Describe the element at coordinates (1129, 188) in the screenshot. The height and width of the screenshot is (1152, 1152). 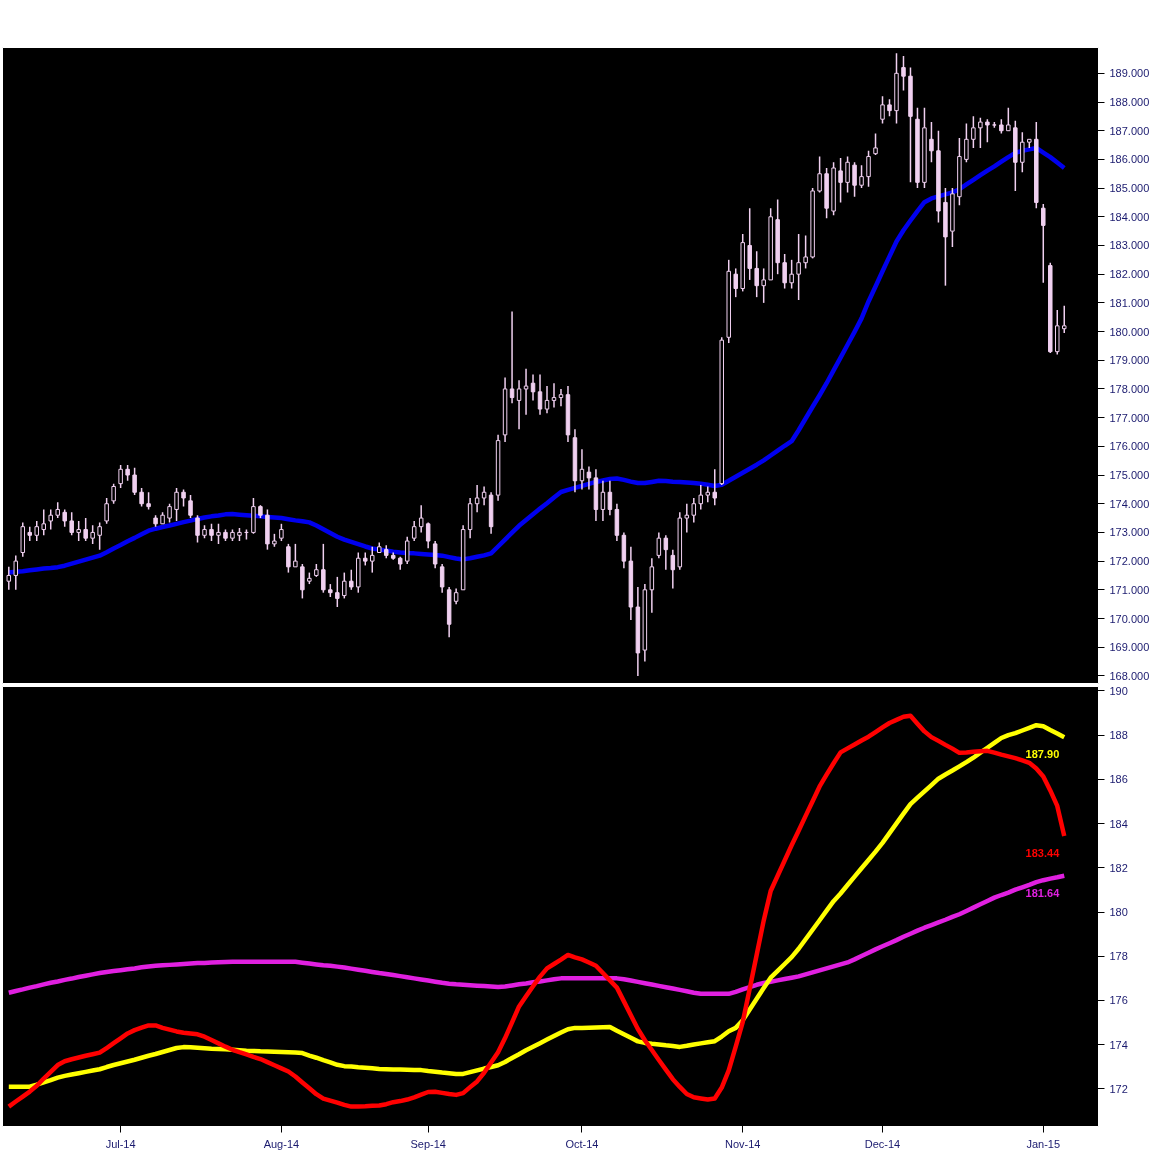
I see `y-tick-label: 185.000` at that location.